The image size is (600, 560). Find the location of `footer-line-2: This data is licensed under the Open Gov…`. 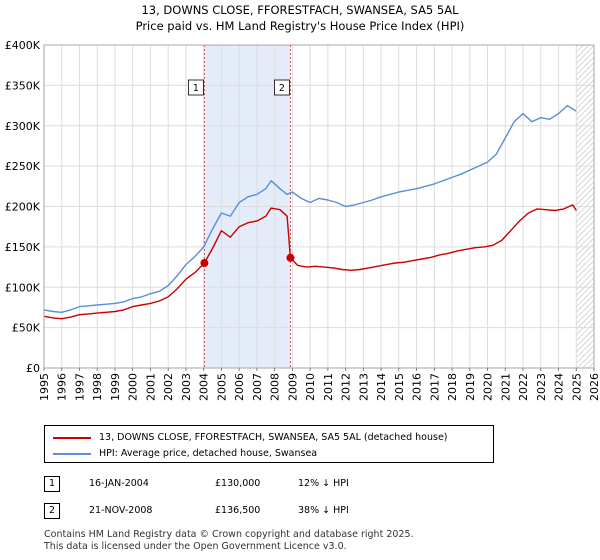

footer-line-2: This data is licensed under the Open Gov… is located at coordinates (195, 546).